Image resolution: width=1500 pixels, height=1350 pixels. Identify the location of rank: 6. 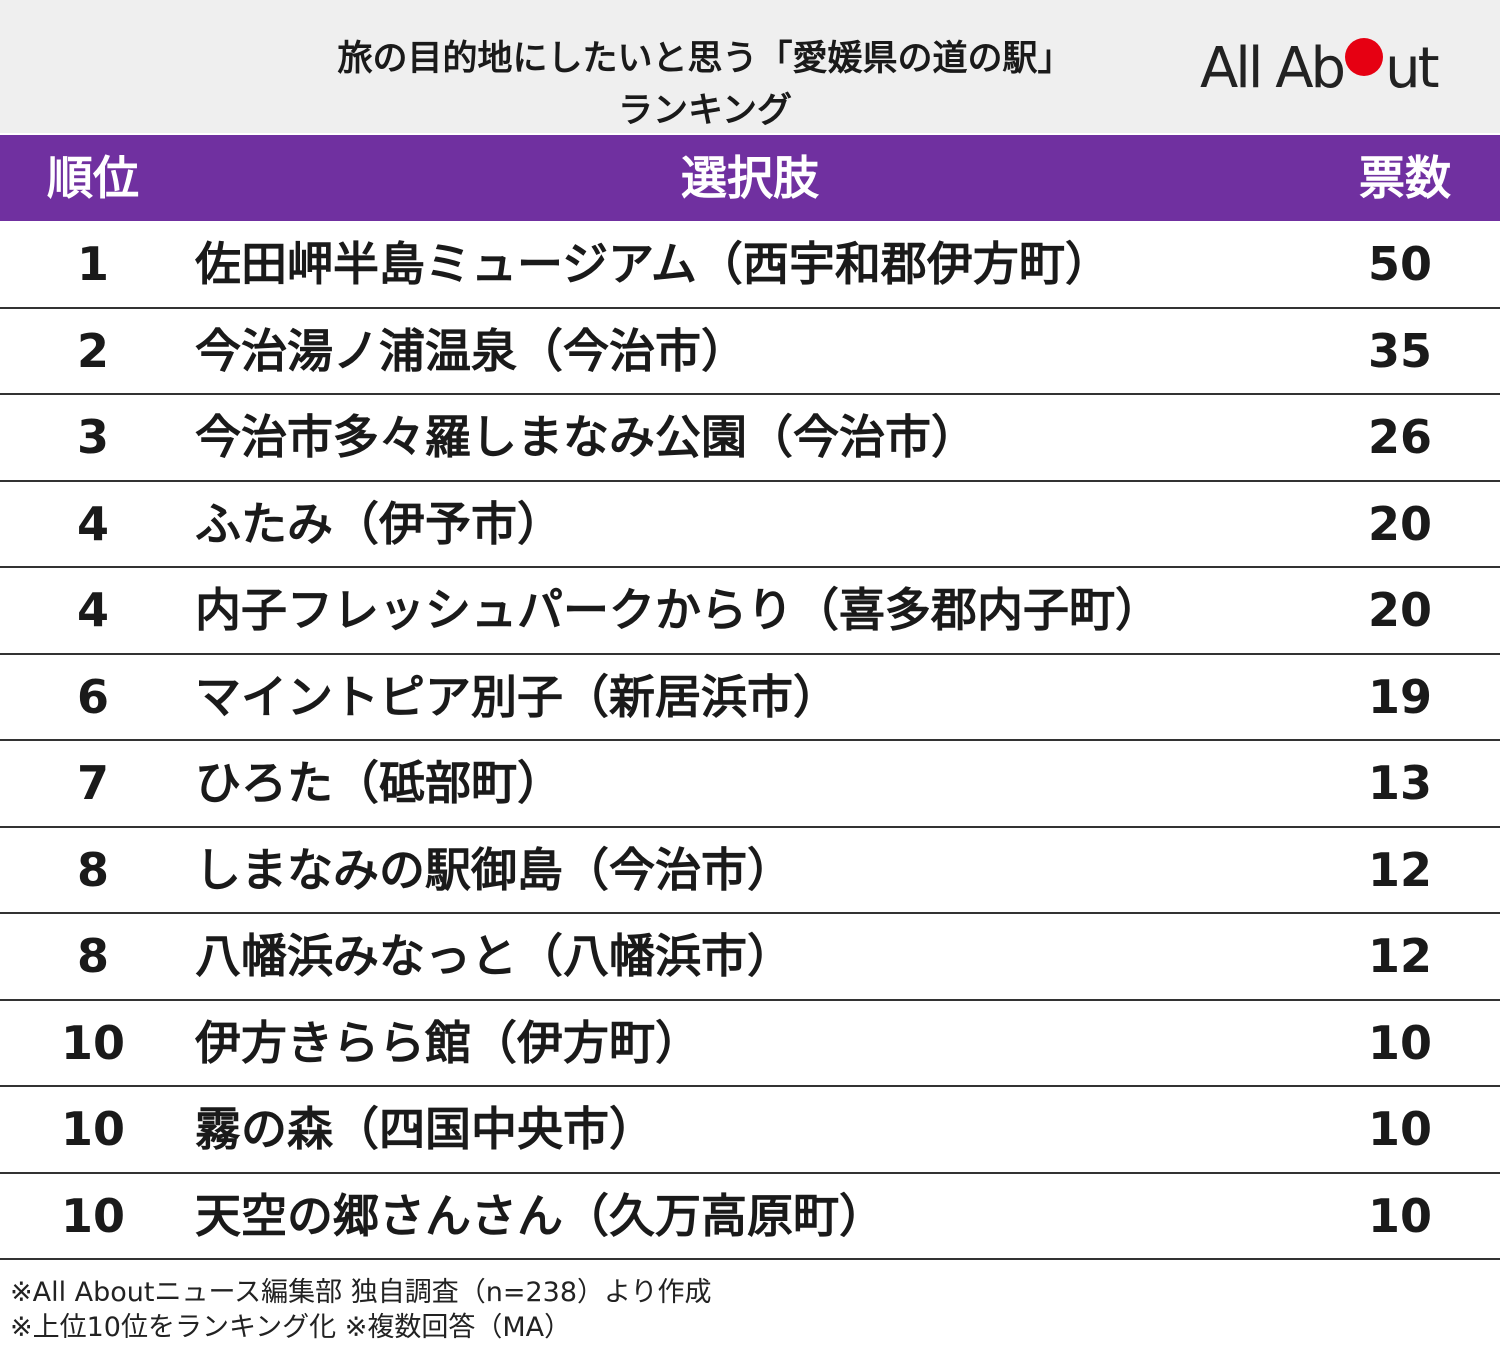
(92, 696).